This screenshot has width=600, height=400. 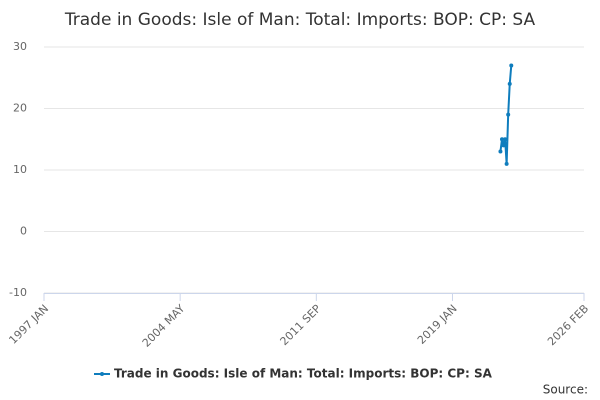 What do you see at coordinates (18, 292) in the screenshot?
I see `y-tick-label: -10` at bounding box center [18, 292].